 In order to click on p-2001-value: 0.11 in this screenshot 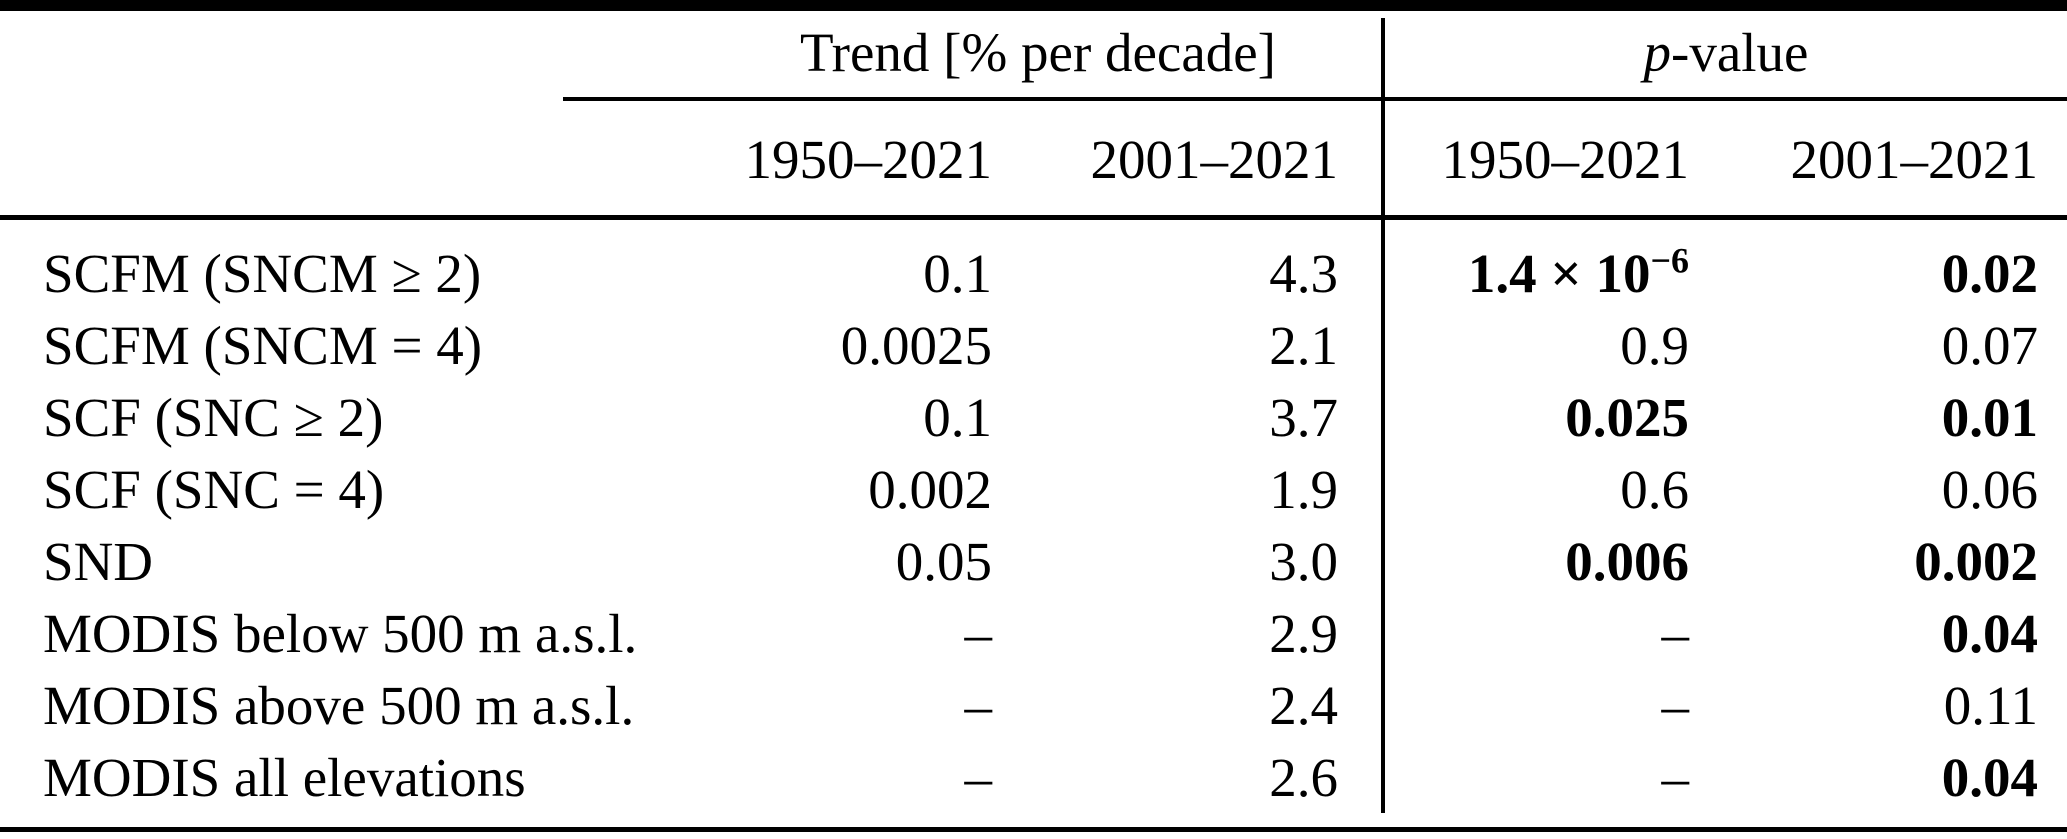, I will do `click(1863, 706)`.